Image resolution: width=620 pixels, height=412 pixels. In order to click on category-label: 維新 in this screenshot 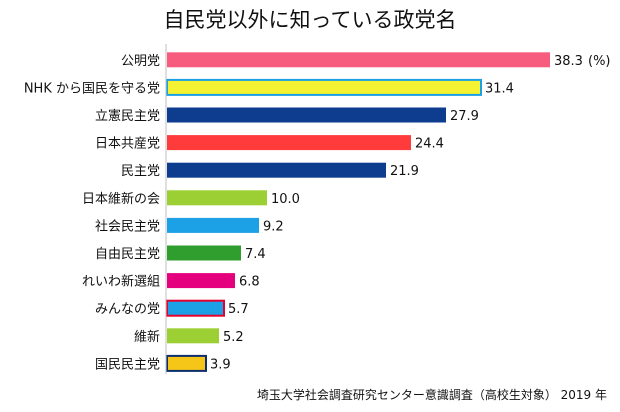, I will do `click(147, 337)`.